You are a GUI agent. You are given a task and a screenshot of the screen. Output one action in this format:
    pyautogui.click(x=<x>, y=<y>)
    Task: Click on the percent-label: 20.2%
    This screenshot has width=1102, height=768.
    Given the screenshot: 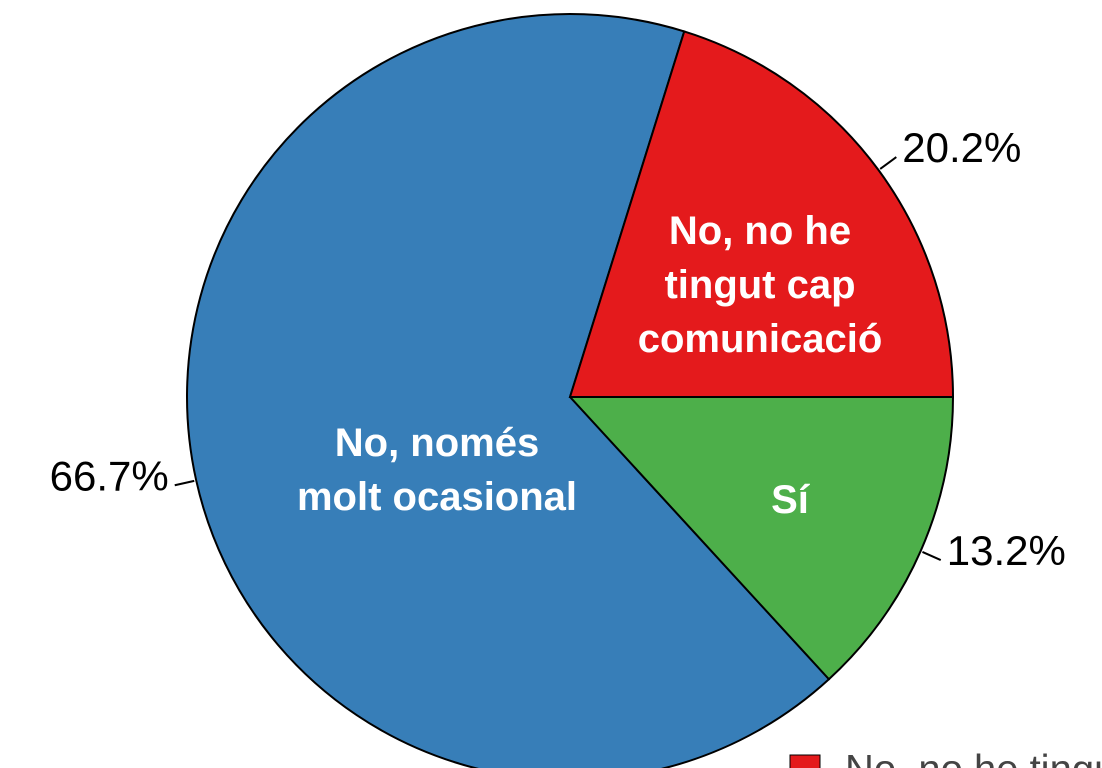 What is the action you would take?
    pyautogui.click(x=961, y=147)
    